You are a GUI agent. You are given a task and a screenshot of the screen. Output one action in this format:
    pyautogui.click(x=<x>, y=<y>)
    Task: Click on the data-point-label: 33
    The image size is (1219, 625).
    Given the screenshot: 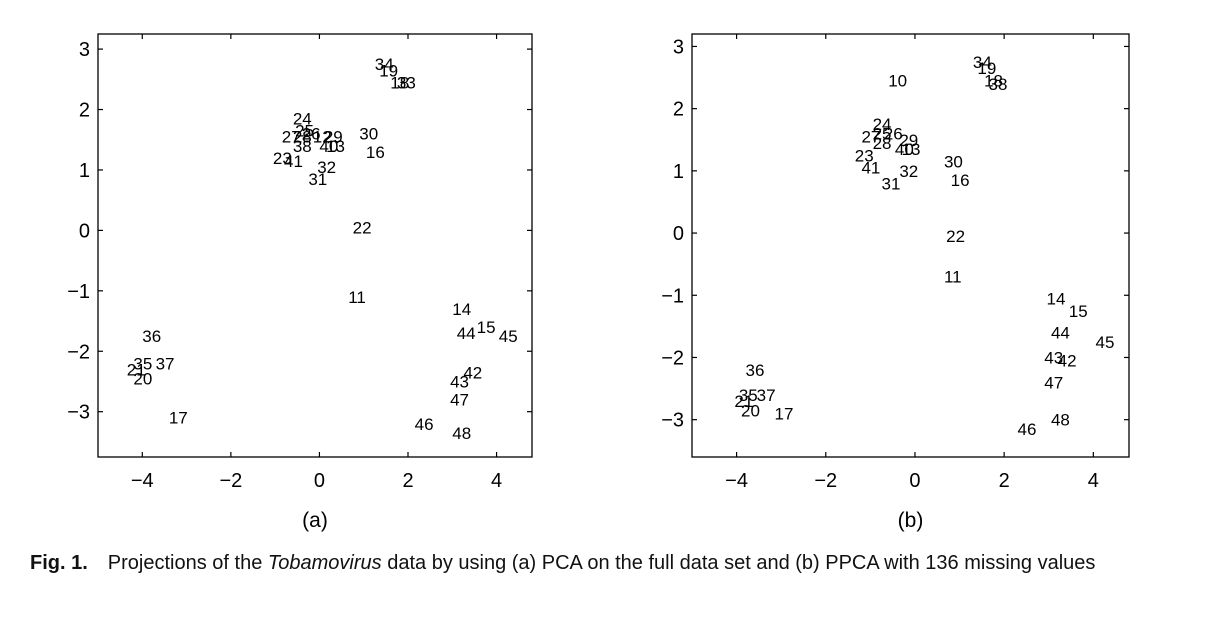 What is the action you would take?
    pyautogui.click(x=406, y=82)
    